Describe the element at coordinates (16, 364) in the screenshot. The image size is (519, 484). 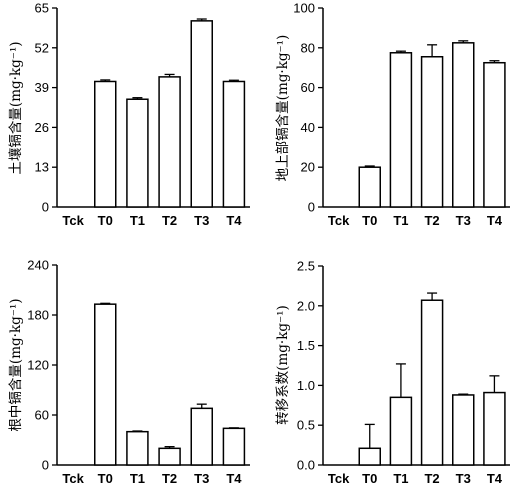
I see `ylabel-root: 根中镉含量(mg·kg⁻¹)` at that location.